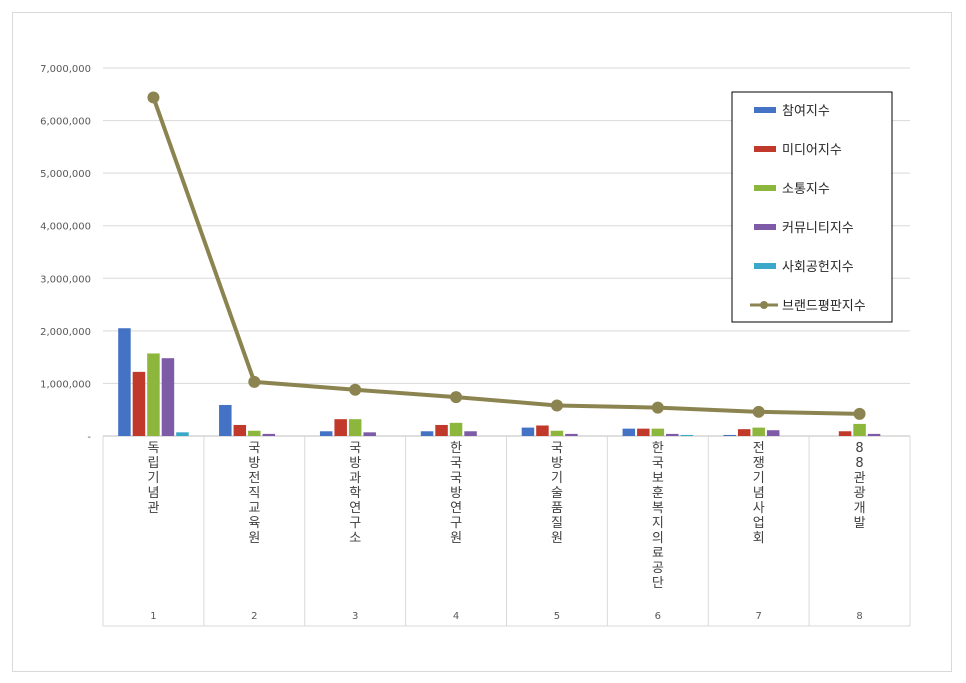  Describe the element at coordinates (153, 616) in the screenshot. I see `category-number-label: 1` at that location.